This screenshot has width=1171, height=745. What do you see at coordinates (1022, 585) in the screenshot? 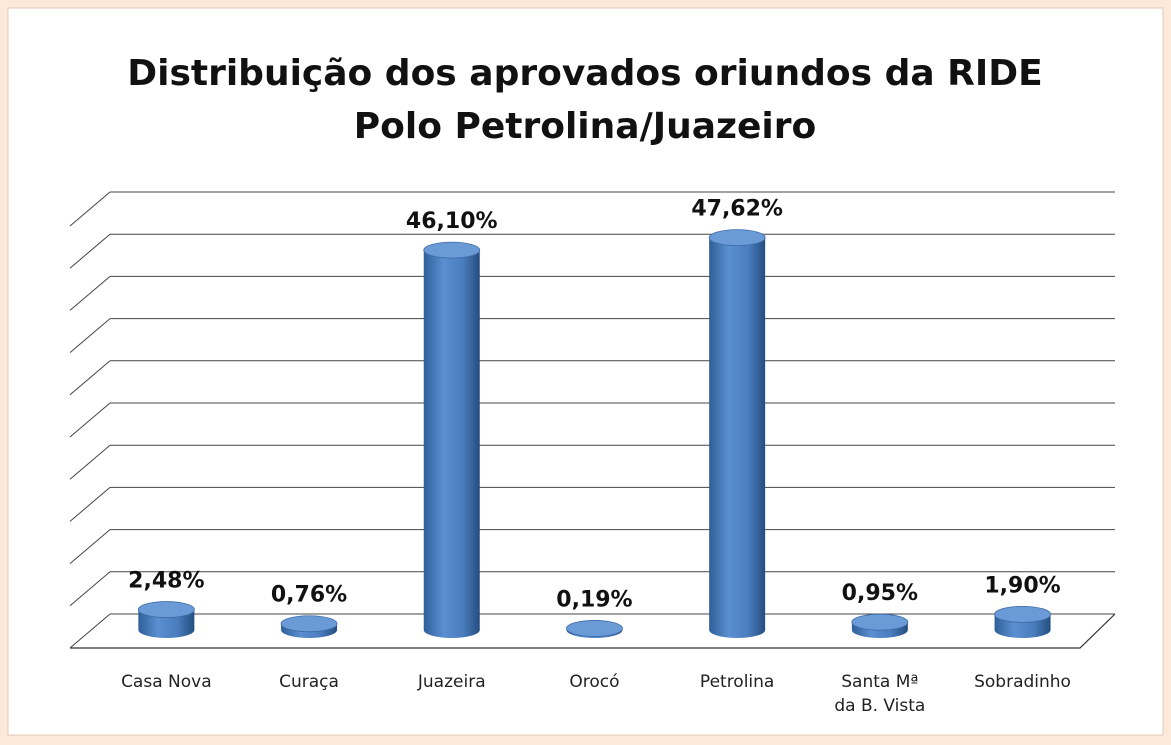
I see `value-label: 1,90%` at bounding box center [1022, 585].